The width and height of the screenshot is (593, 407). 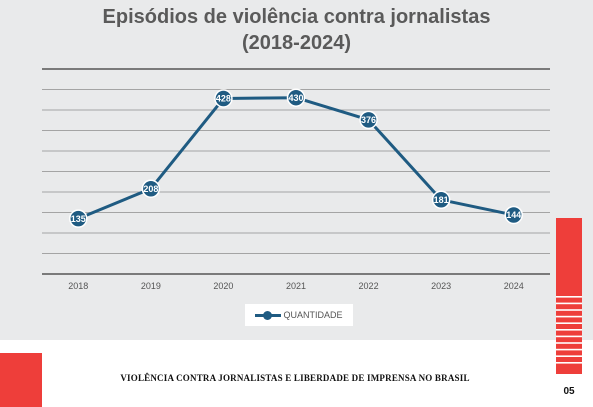 I want to click on data-label: 144, so click(x=513, y=215).